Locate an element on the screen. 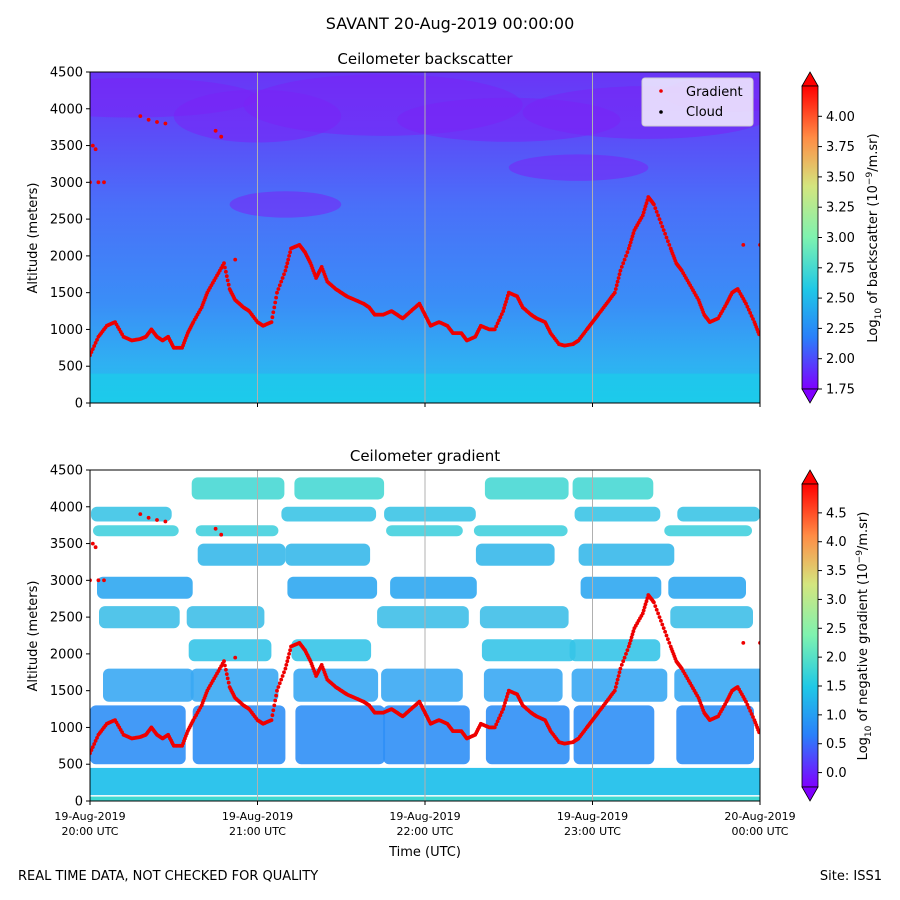 This screenshot has width=900, height=900. x-tick-label-date: 19-Aug-2019 is located at coordinates (89, 816).